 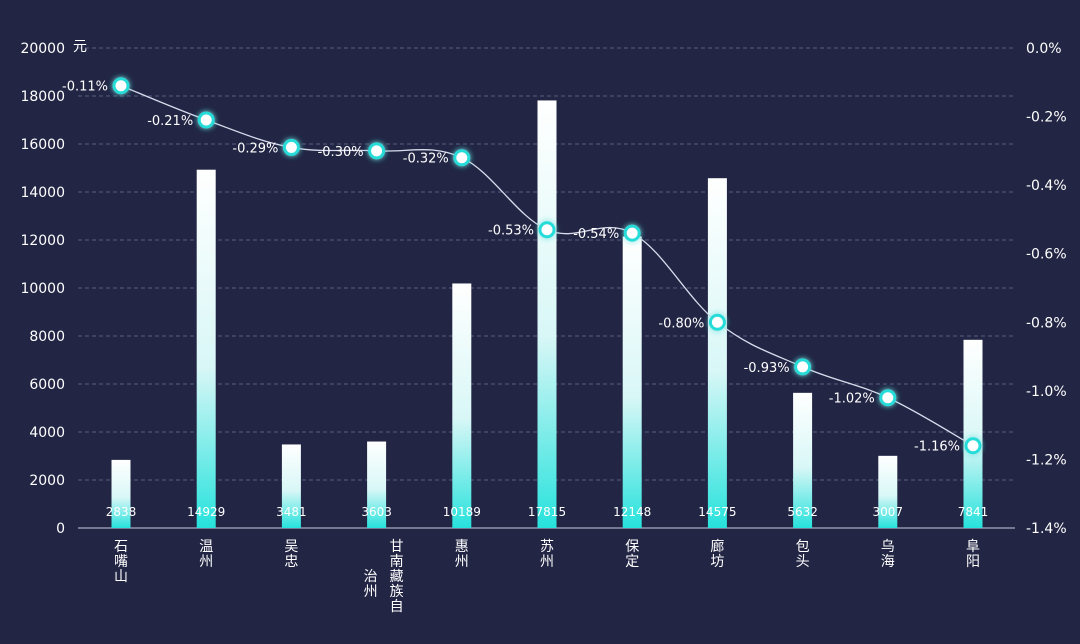 What do you see at coordinates (973, 546) in the screenshot?
I see `x-tick-label: 阜` at bounding box center [973, 546].